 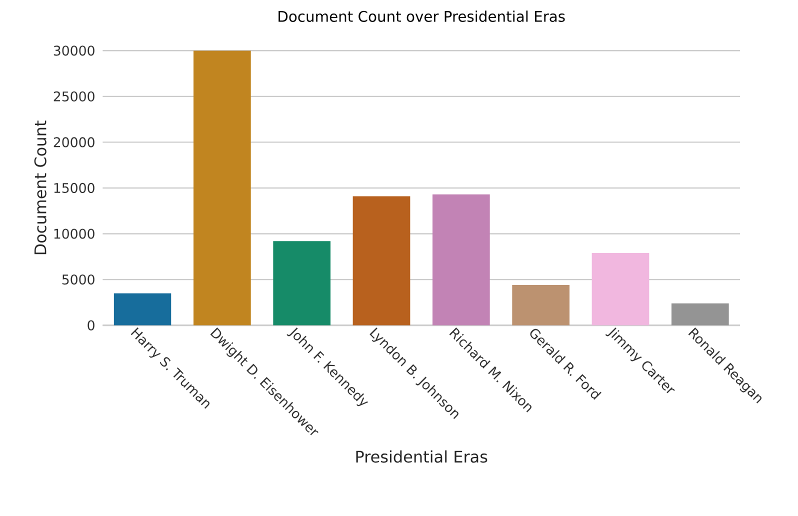 What do you see at coordinates (91, 325) in the screenshot?
I see `y-tick-label: 0` at bounding box center [91, 325].